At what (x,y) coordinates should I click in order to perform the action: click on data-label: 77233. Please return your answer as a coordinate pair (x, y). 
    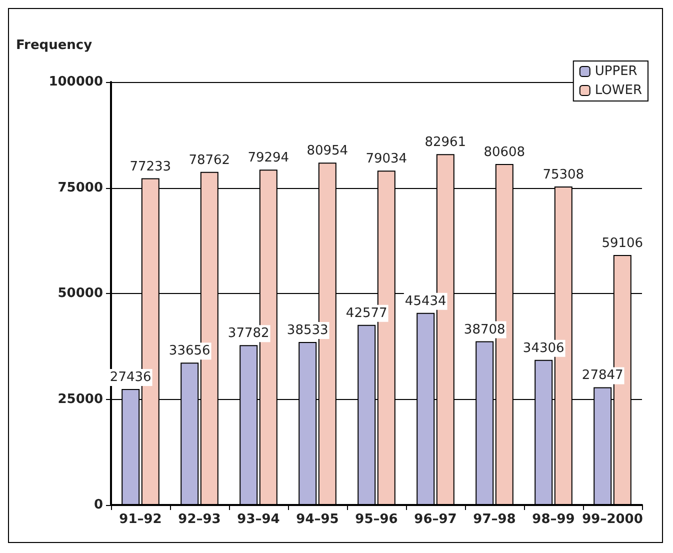
    Looking at the image, I should click on (151, 166).